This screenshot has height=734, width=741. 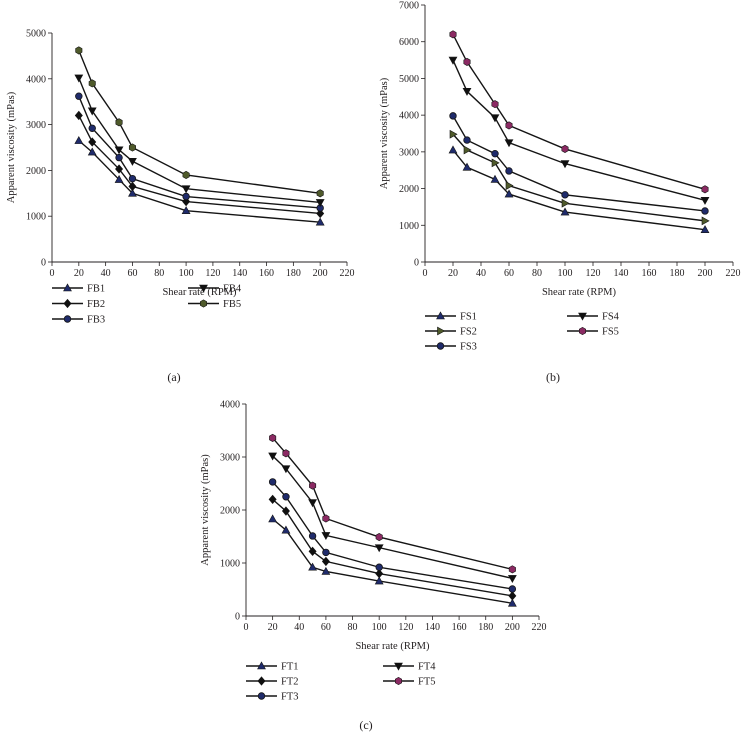 What do you see at coordinates (451, 347) in the screenshot?
I see `legend-item: FS3` at bounding box center [451, 347].